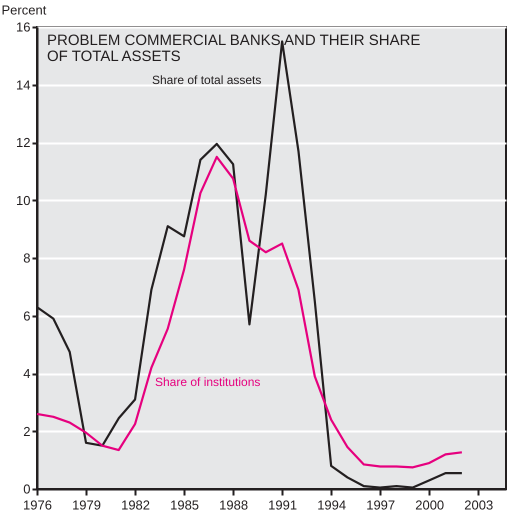 Image resolution: width=508 pixels, height=516 pixels. I want to click on y-tick-label: 2, so click(26, 431).